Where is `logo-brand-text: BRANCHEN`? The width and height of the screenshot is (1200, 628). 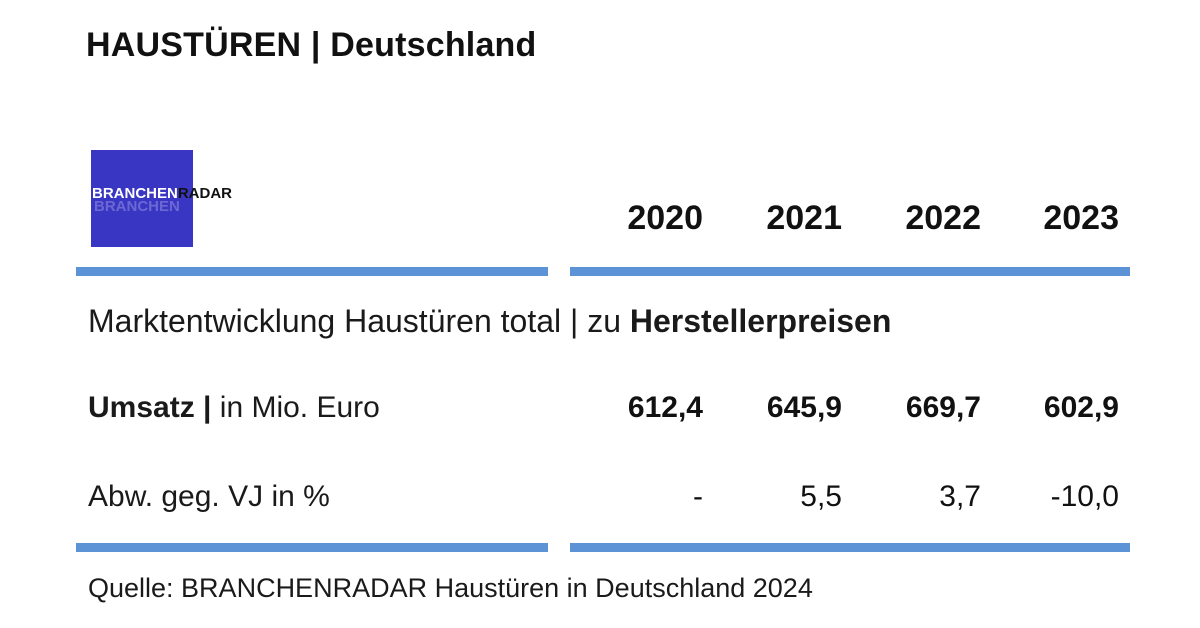
logo-brand-text: BRANCHEN is located at coordinates (135, 193).